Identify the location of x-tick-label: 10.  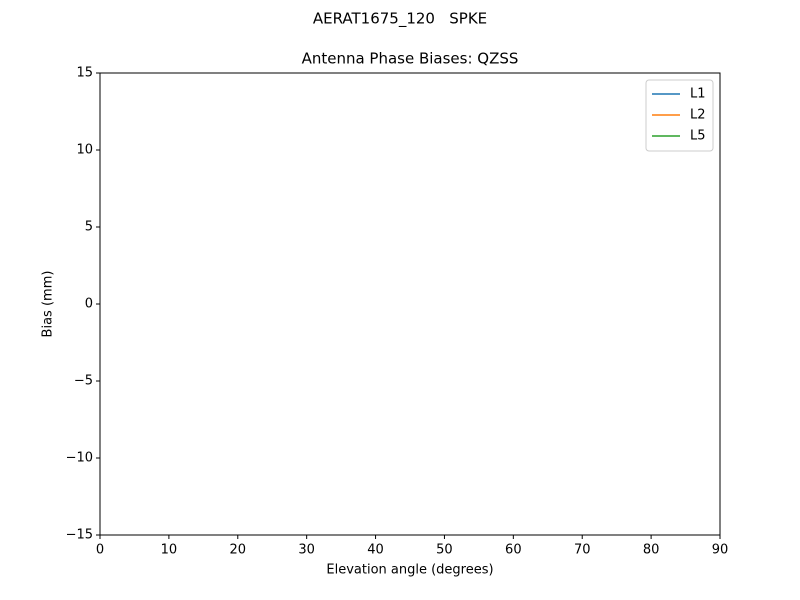
(169, 550).